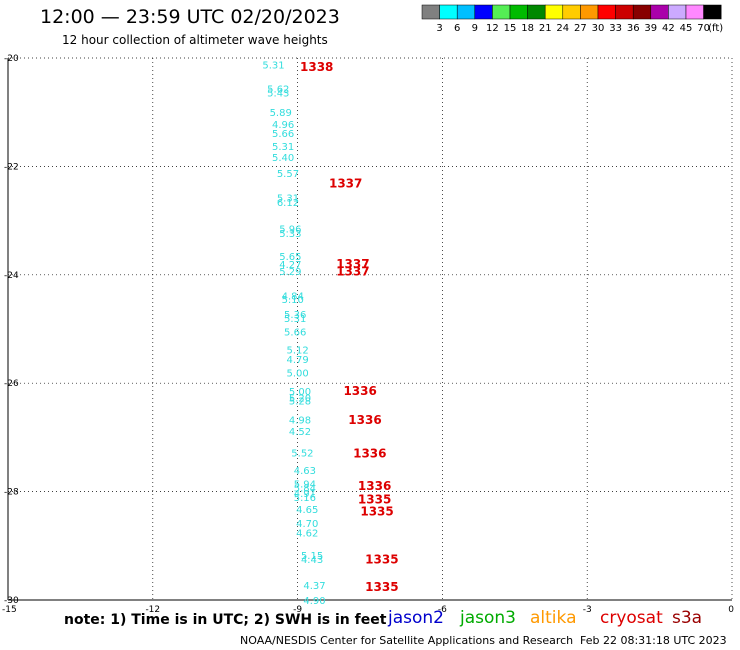 The width and height of the screenshot is (740, 650). I want to click on swh-value-label: 5.66, so click(283, 134).